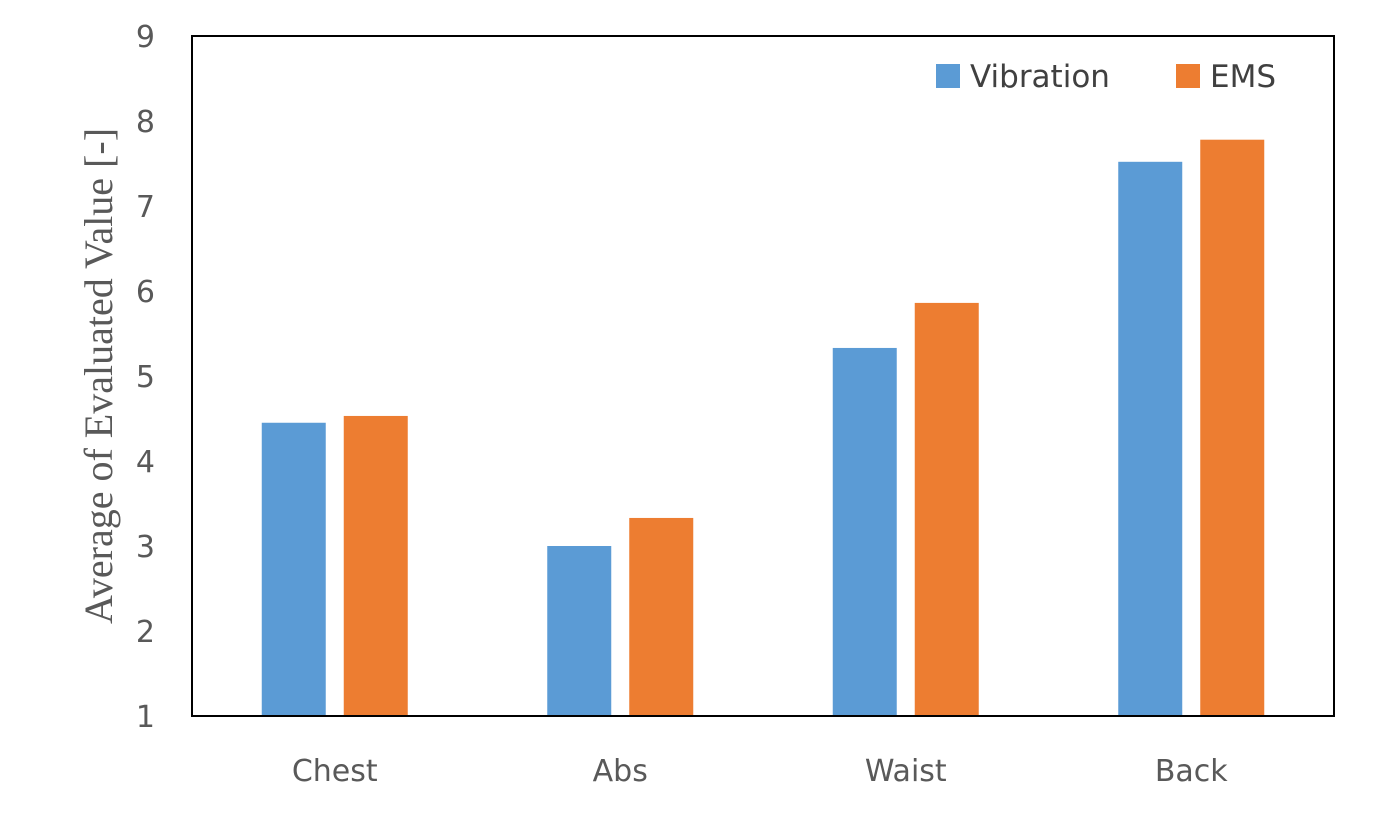  I want to click on bar-ems-abs, so click(661, 616).